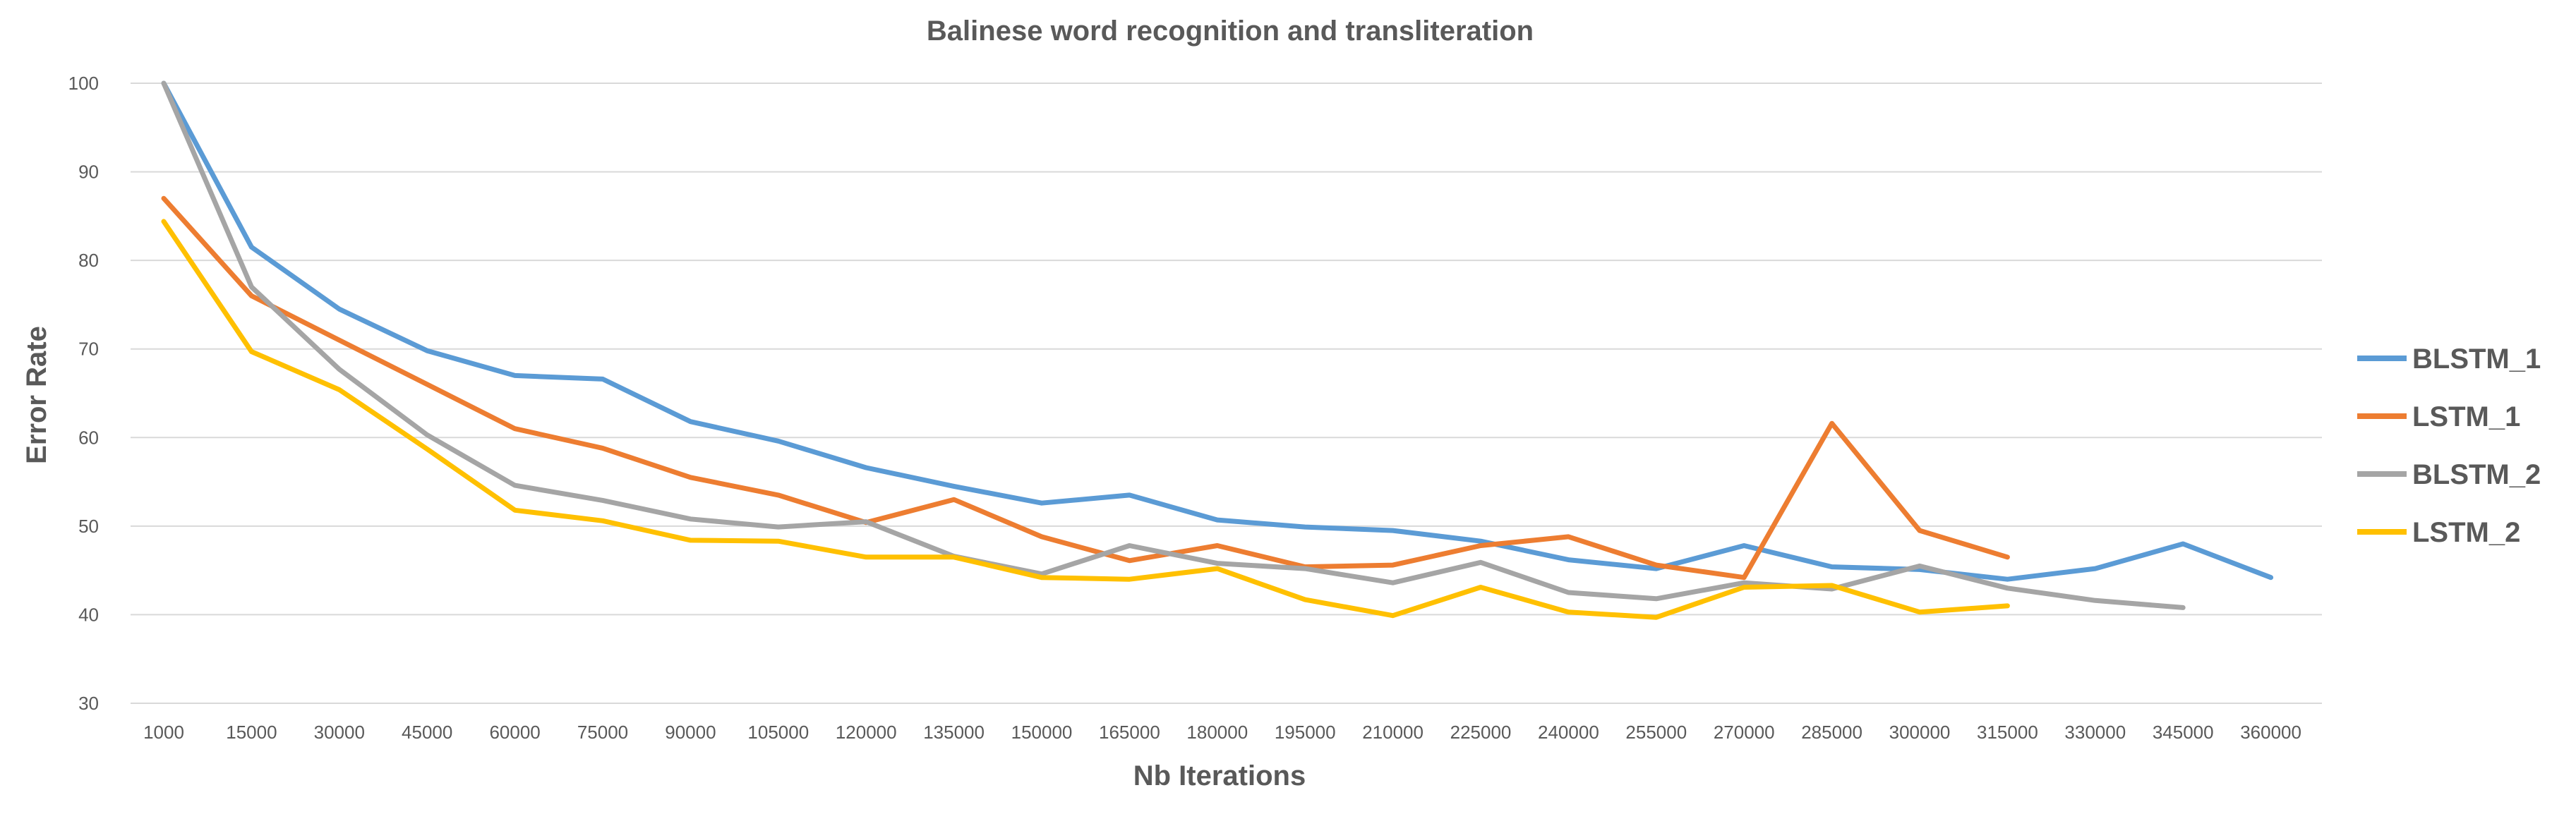  What do you see at coordinates (1481, 733) in the screenshot?
I see `x-tick-label: 225000` at bounding box center [1481, 733].